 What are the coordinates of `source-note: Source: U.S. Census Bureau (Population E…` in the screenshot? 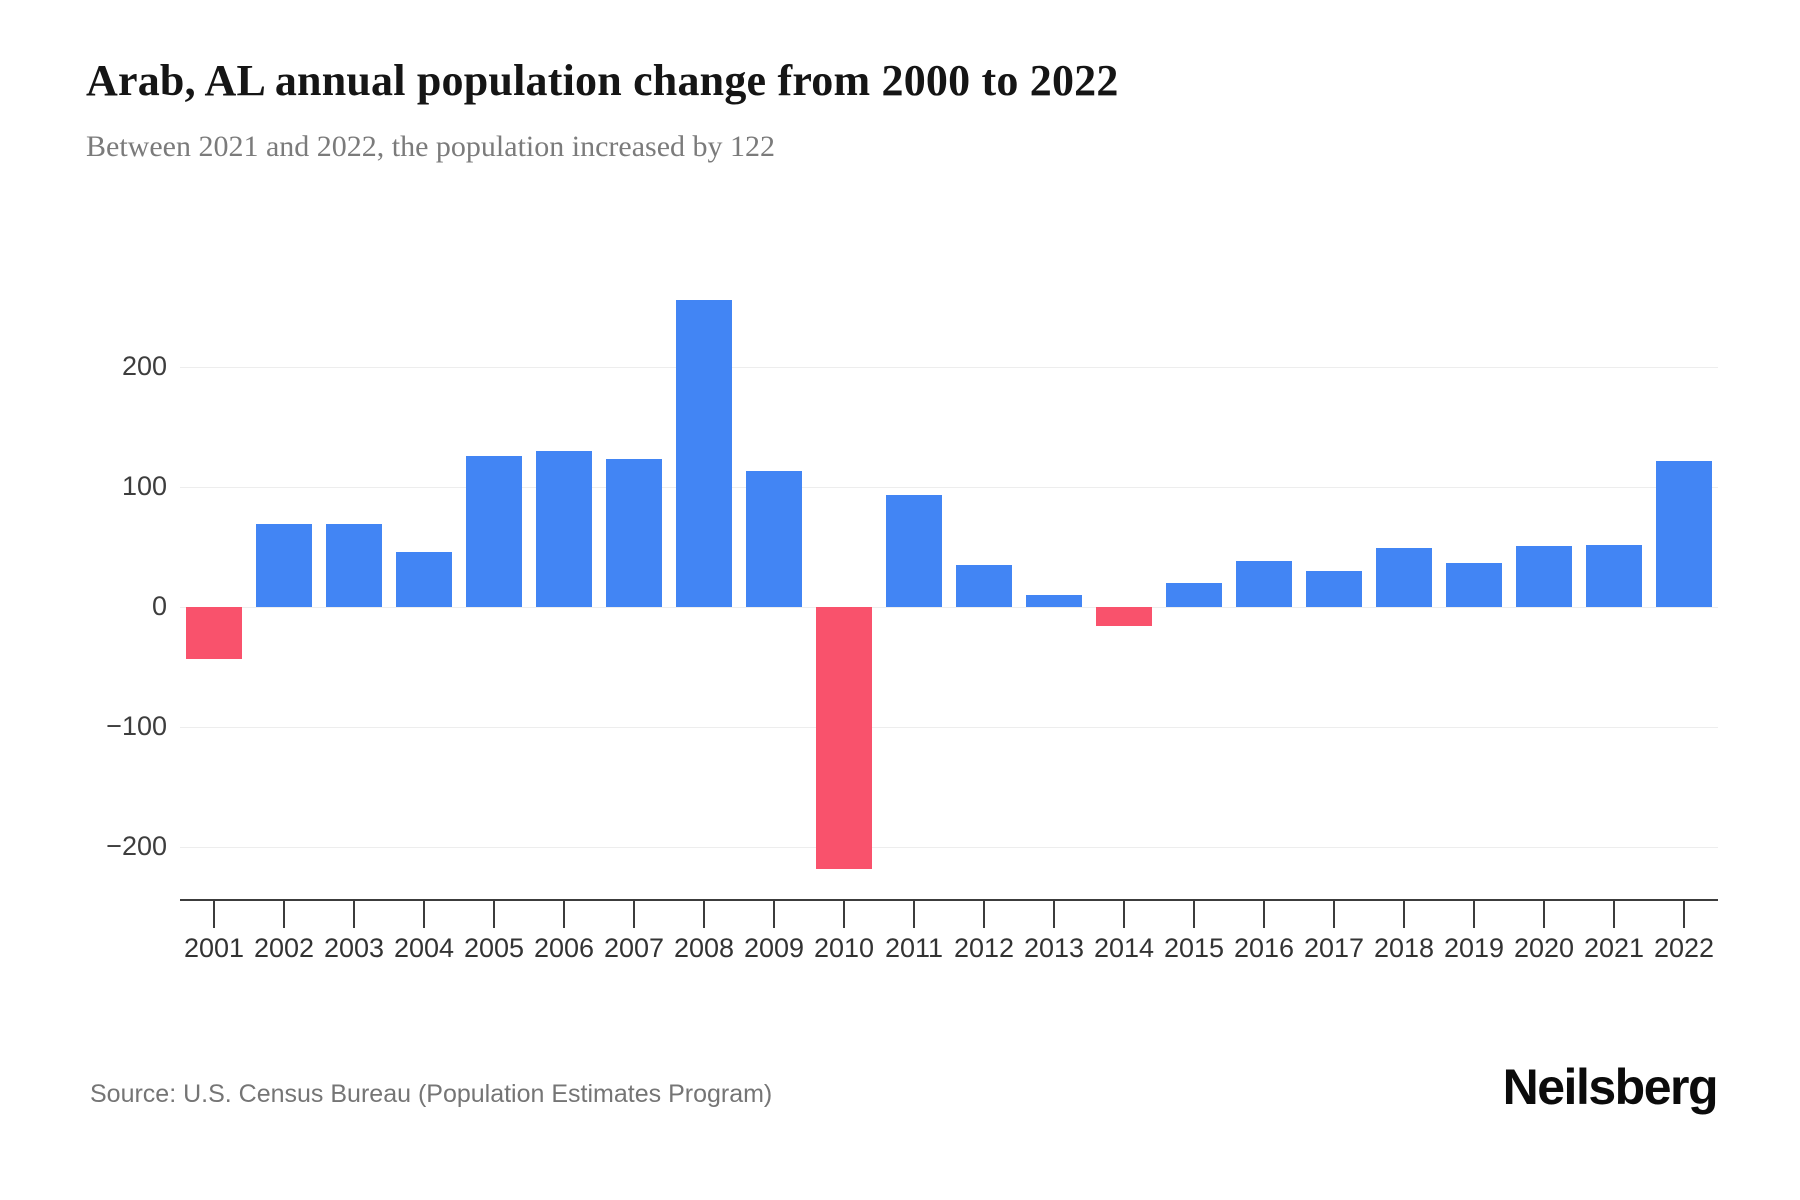 It's located at (431, 1094).